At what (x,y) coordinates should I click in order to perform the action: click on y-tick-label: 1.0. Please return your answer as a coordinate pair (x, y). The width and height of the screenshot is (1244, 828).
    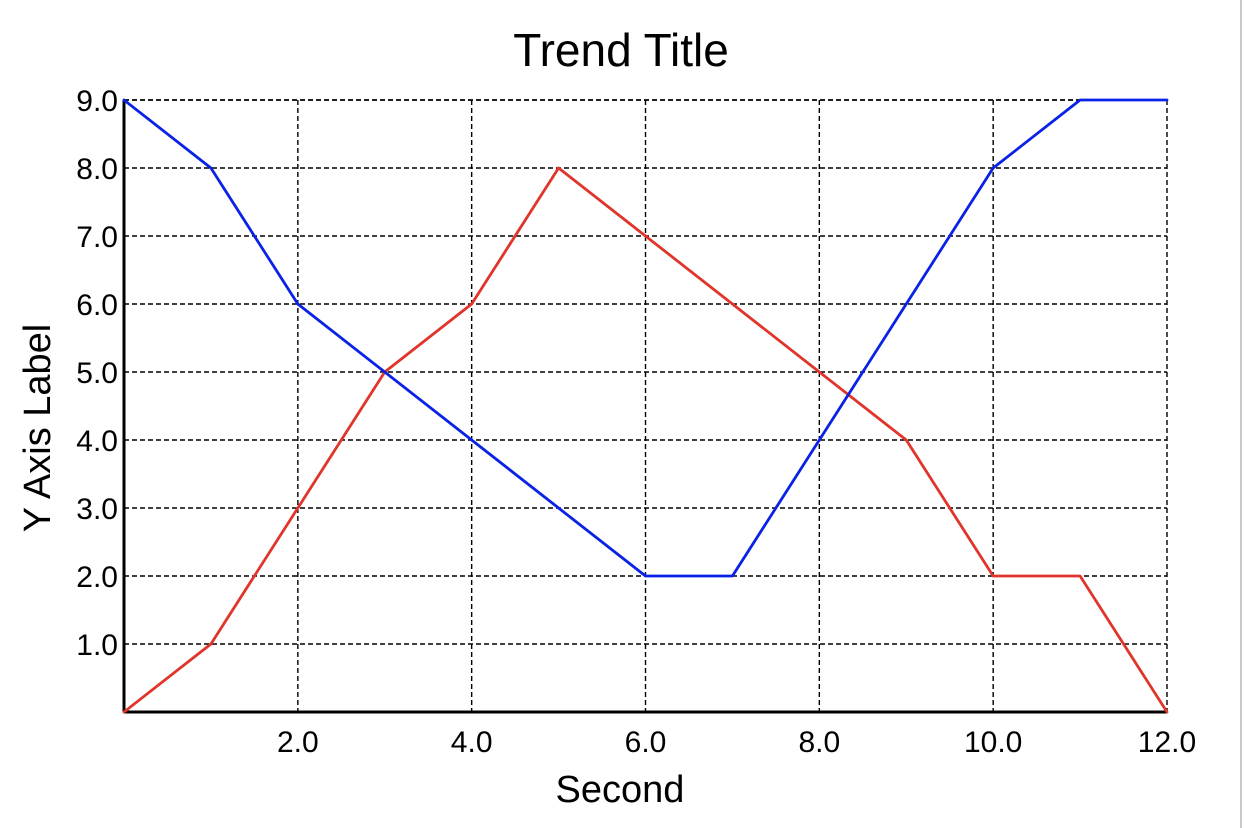
    Looking at the image, I should click on (97, 645).